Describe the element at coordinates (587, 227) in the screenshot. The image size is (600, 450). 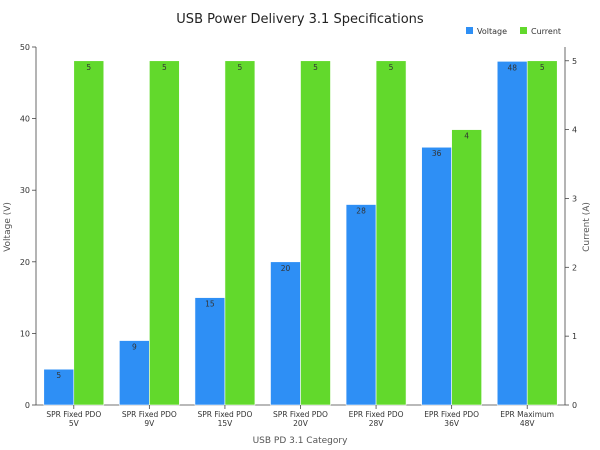
I see `y-axis-right-label: Current (A)` at that location.